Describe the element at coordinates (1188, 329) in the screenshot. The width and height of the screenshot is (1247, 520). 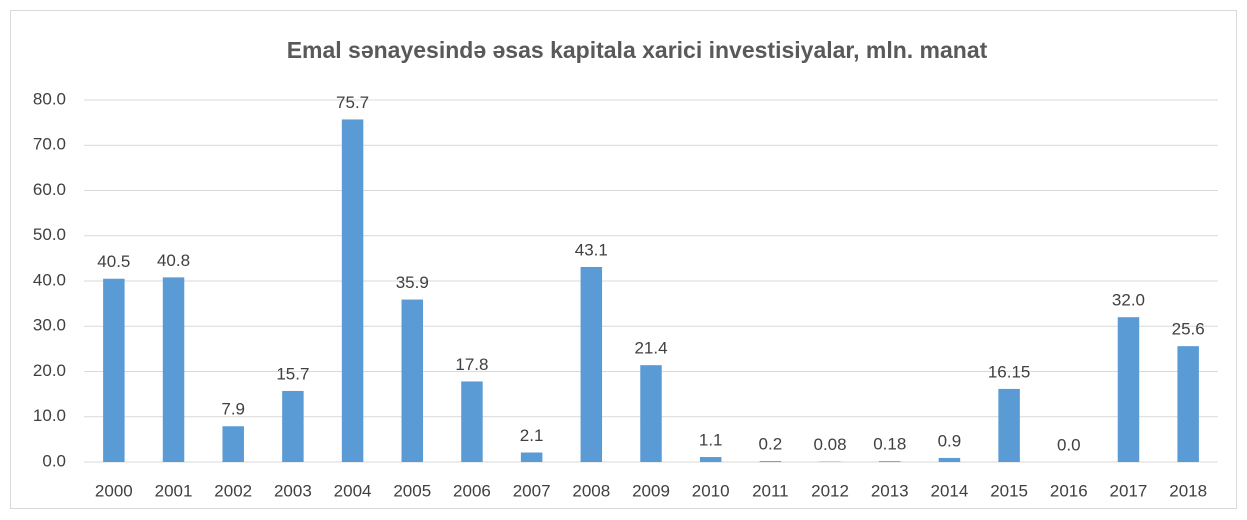
I see `data-label: 25.6` at that location.